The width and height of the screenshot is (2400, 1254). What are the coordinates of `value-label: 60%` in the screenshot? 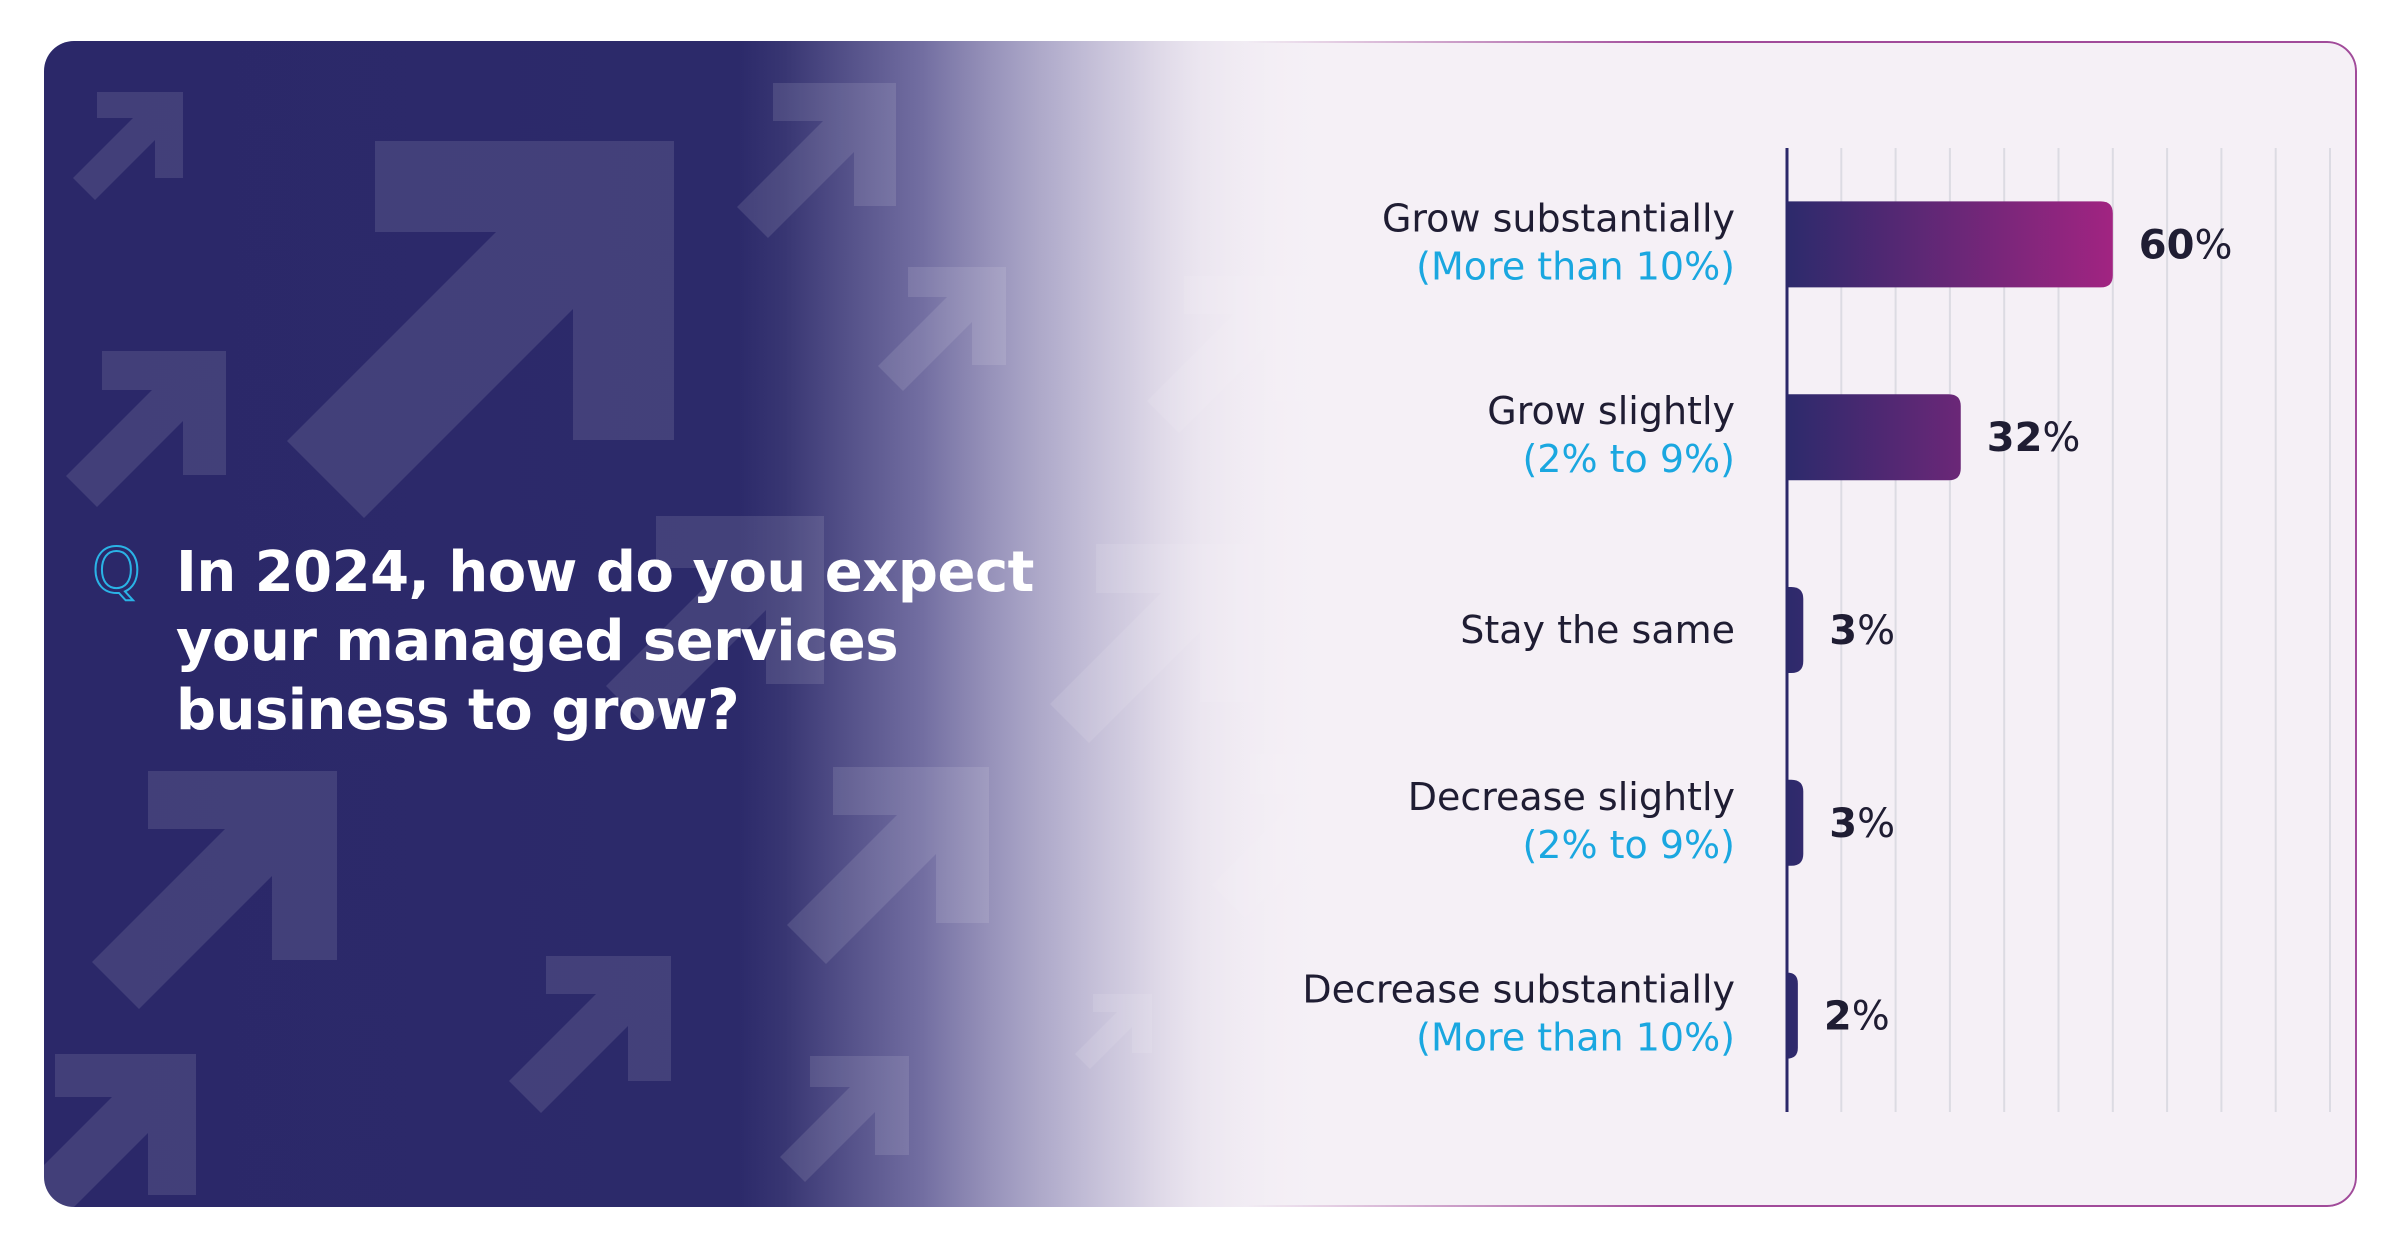 It's located at (2186, 245).